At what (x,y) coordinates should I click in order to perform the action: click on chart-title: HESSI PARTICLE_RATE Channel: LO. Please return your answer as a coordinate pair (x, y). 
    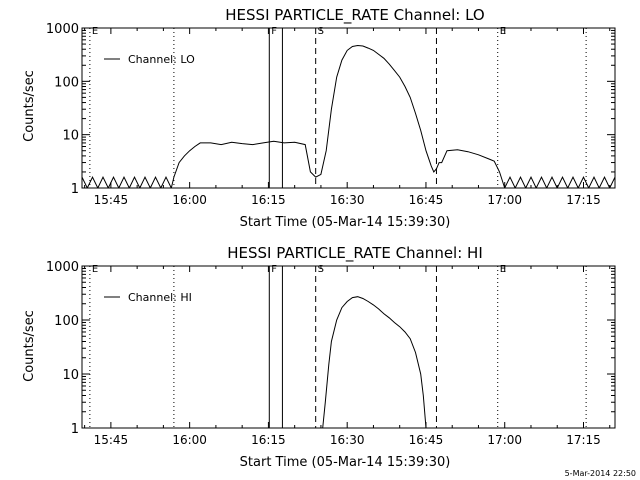
    Looking at the image, I should click on (354, 15).